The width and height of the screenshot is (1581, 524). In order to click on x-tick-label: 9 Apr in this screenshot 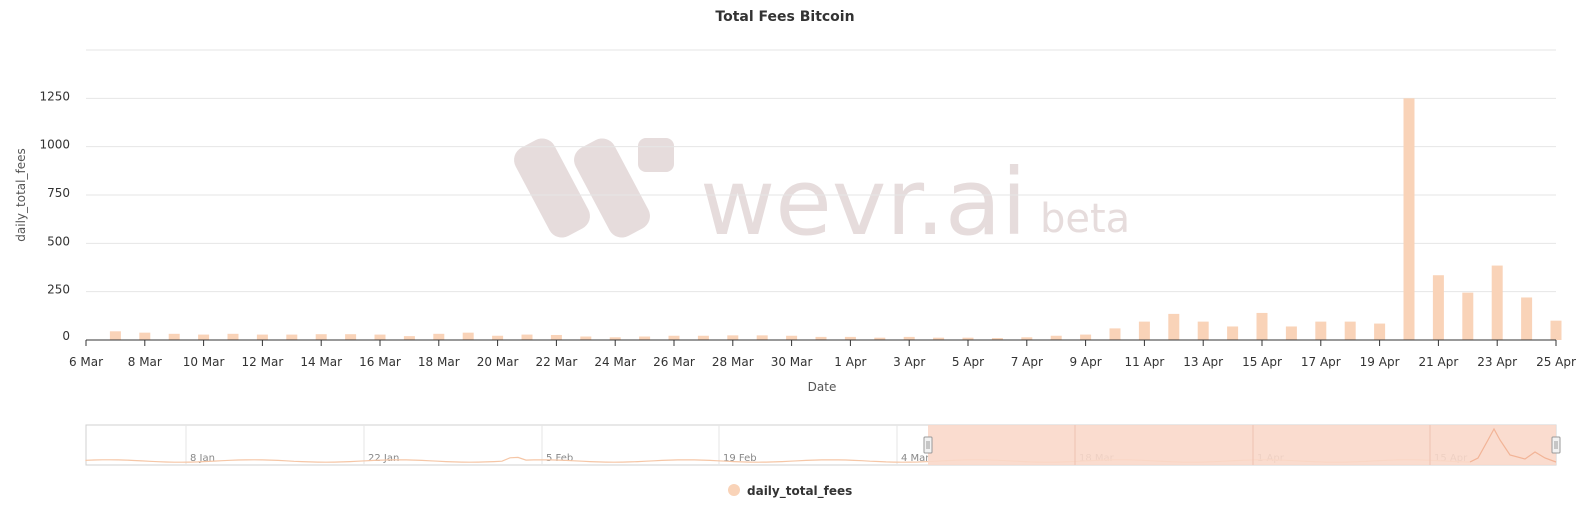, I will do `click(1085, 362)`.